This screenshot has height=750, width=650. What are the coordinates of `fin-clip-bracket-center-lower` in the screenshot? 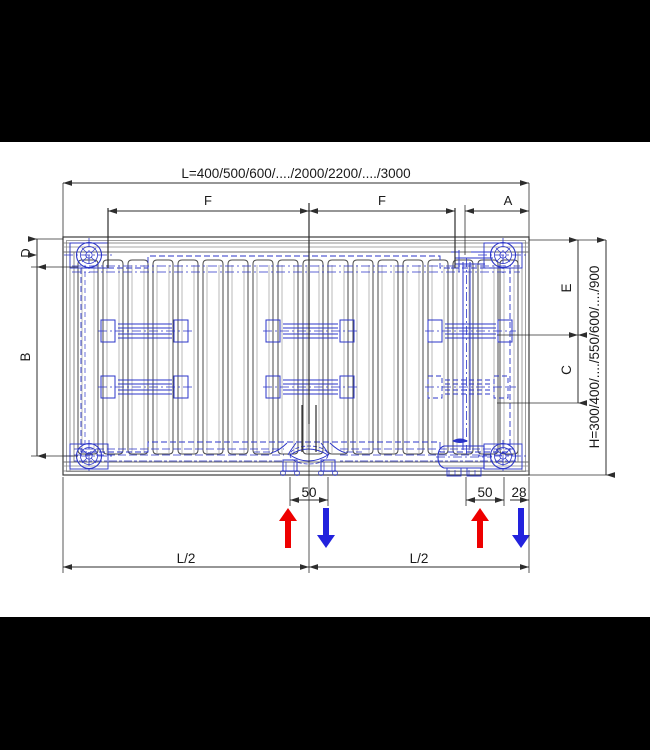 It's located at (310, 387).